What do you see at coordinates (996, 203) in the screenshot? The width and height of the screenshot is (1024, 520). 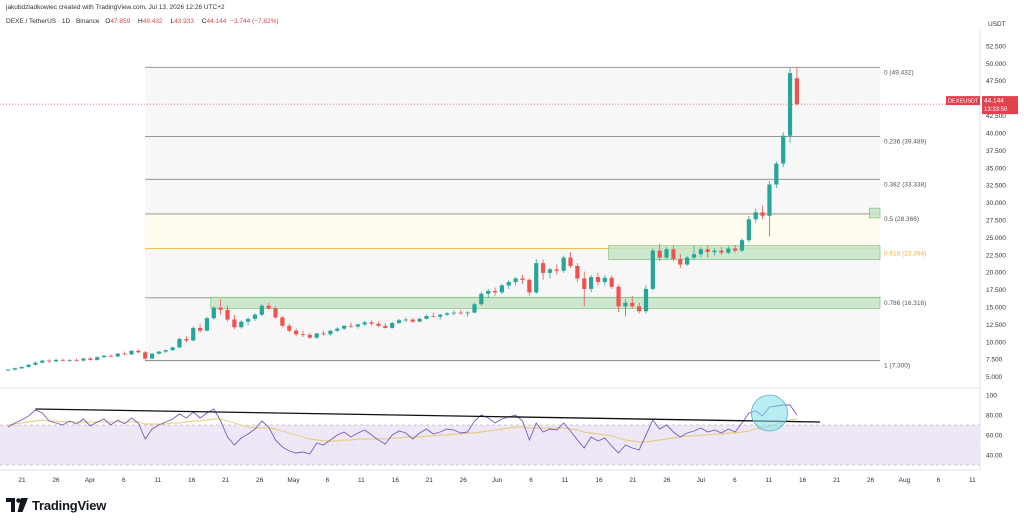 I see `price-axis-tick: 30.000` at bounding box center [996, 203].